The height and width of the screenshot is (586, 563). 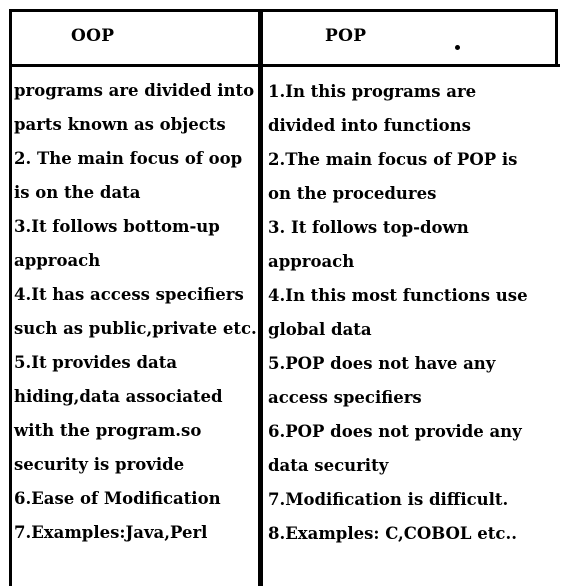 What do you see at coordinates (311, 261) in the screenshot?
I see `pop-line: approach` at bounding box center [311, 261].